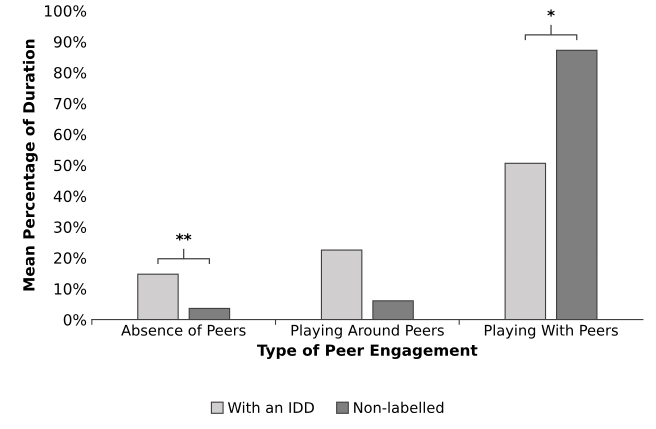 Image resolution: width=656 pixels, height=429 pixels. Describe the element at coordinates (70, 227) in the screenshot. I see `y-tick-label: 30%` at that location.